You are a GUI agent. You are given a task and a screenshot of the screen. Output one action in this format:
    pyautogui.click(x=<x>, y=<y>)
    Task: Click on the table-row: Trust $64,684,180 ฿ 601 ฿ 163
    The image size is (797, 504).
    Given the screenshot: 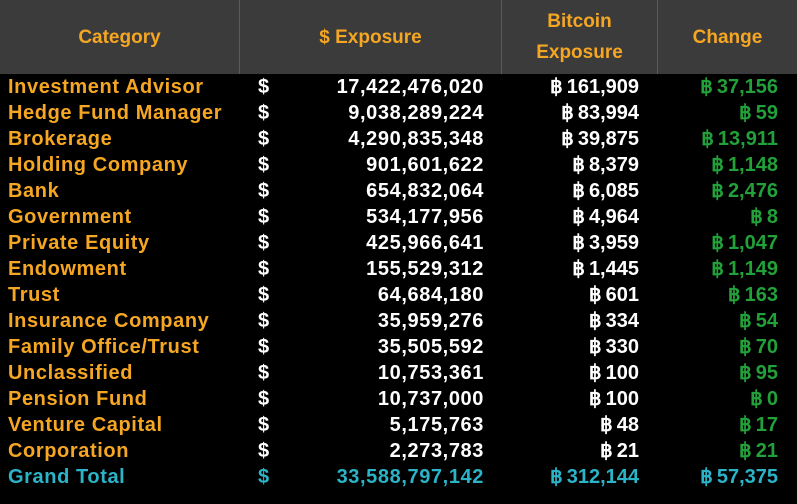 What is the action you would take?
    pyautogui.click(x=398, y=295)
    